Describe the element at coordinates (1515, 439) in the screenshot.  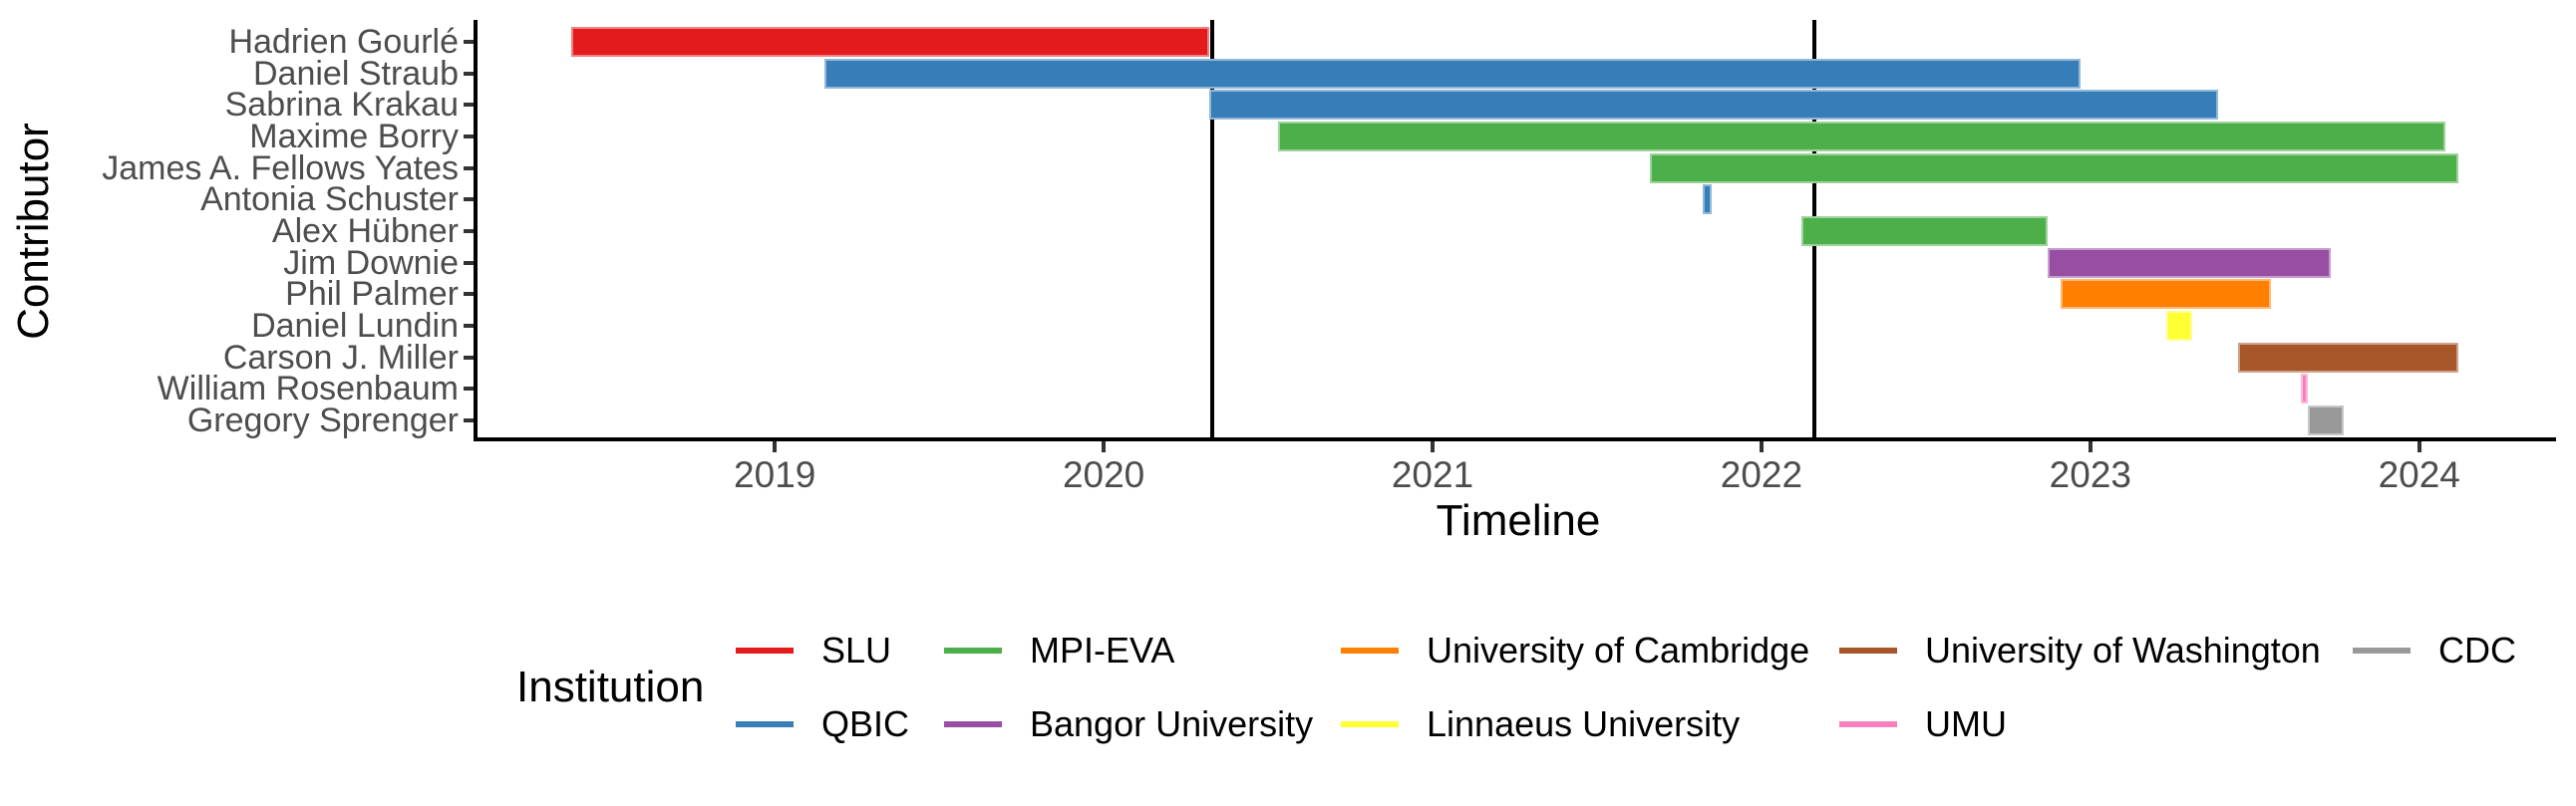
I see `x-axis-line` at that location.